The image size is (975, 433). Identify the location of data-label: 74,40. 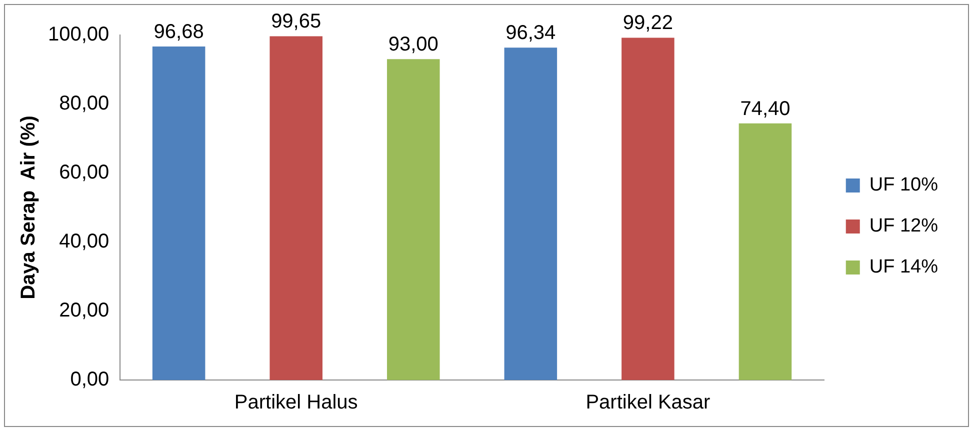
(765, 109).